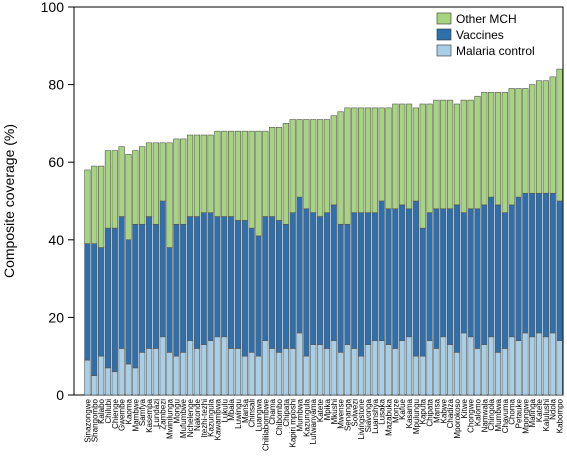 The width and height of the screenshot is (567, 468). I want to click on bar-68-malaria-control, so click(545, 366).